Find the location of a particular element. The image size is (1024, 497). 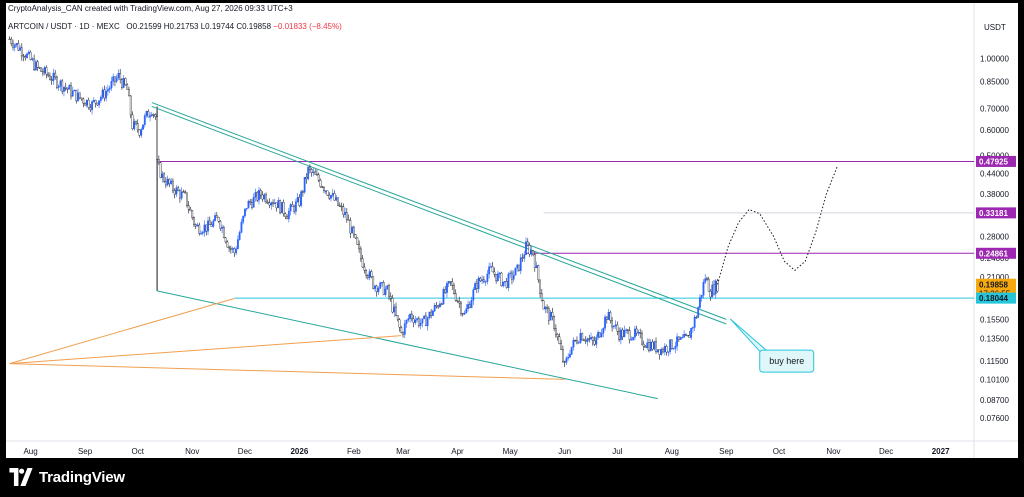

x-tick-label: Apr is located at coordinates (457, 451).